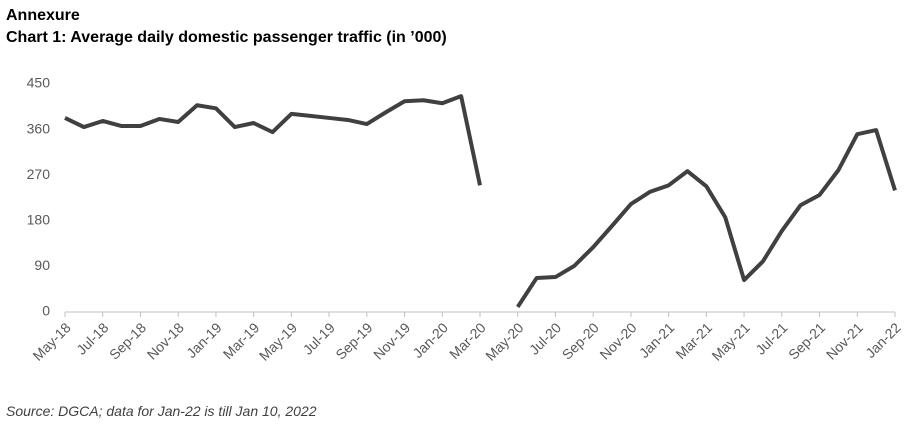 The width and height of the screenshot is (909, 427). What do you see at coordinates (617, 340) in the screenshot?
I see `x-tick-label: Nov-20` at bounding box center [617, 340].